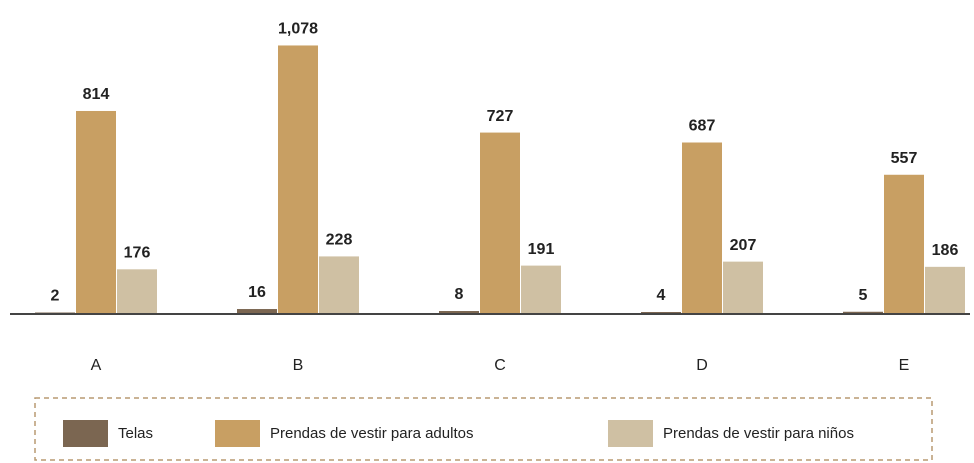 The image size is (974, 463). What do you see at coordinates (135, 433) in the screenshot?
I see `legend-label: Telas` at bounding box center [135, 433].